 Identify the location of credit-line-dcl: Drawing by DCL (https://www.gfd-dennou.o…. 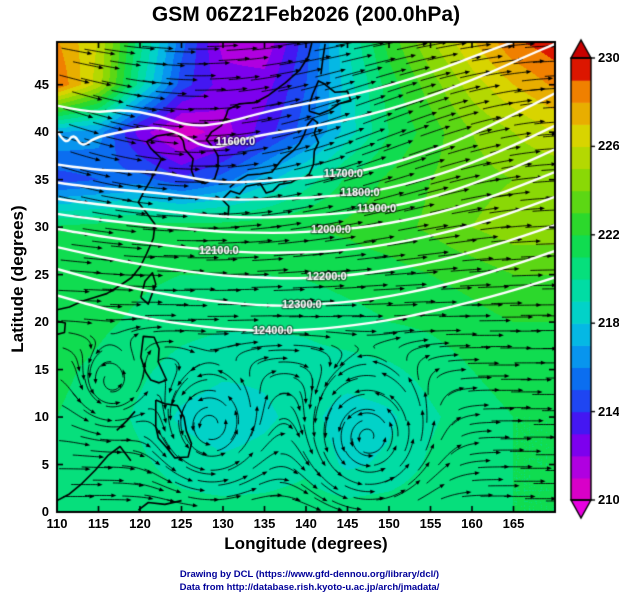
(309, 574).